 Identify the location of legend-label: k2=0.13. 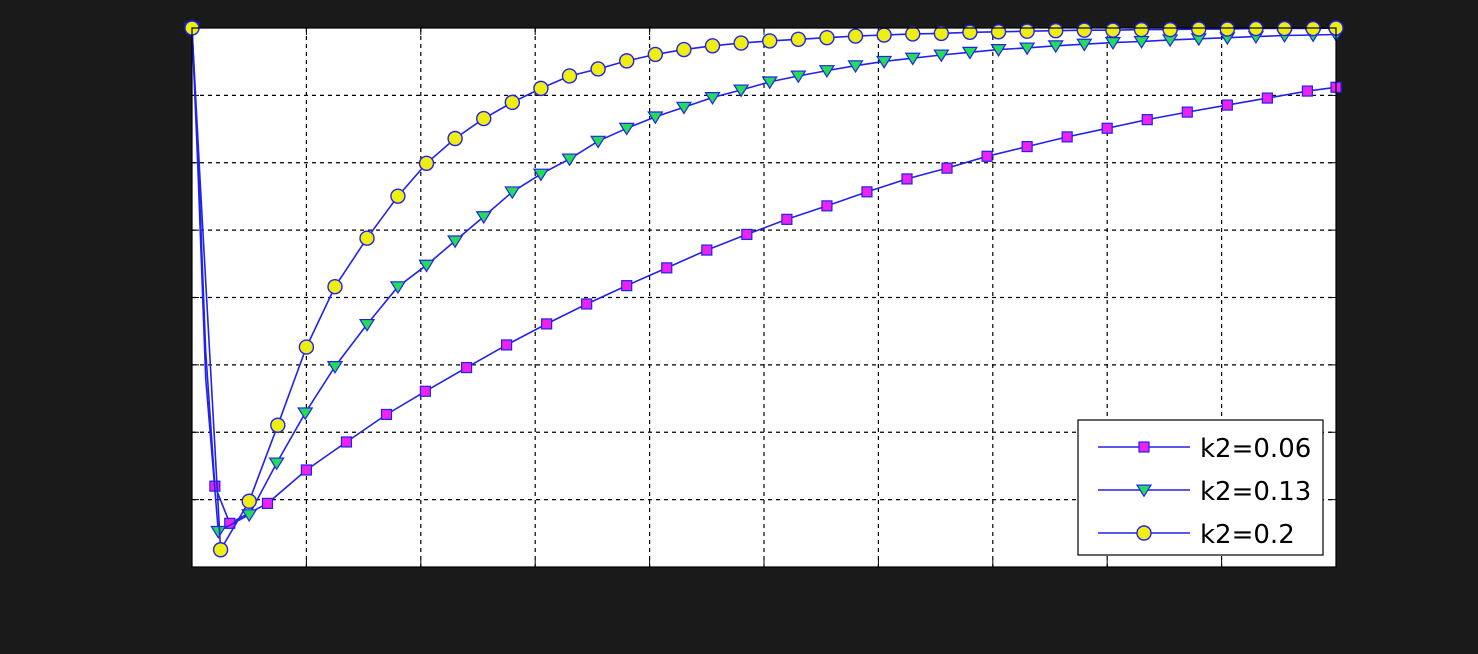
(1255, 492).